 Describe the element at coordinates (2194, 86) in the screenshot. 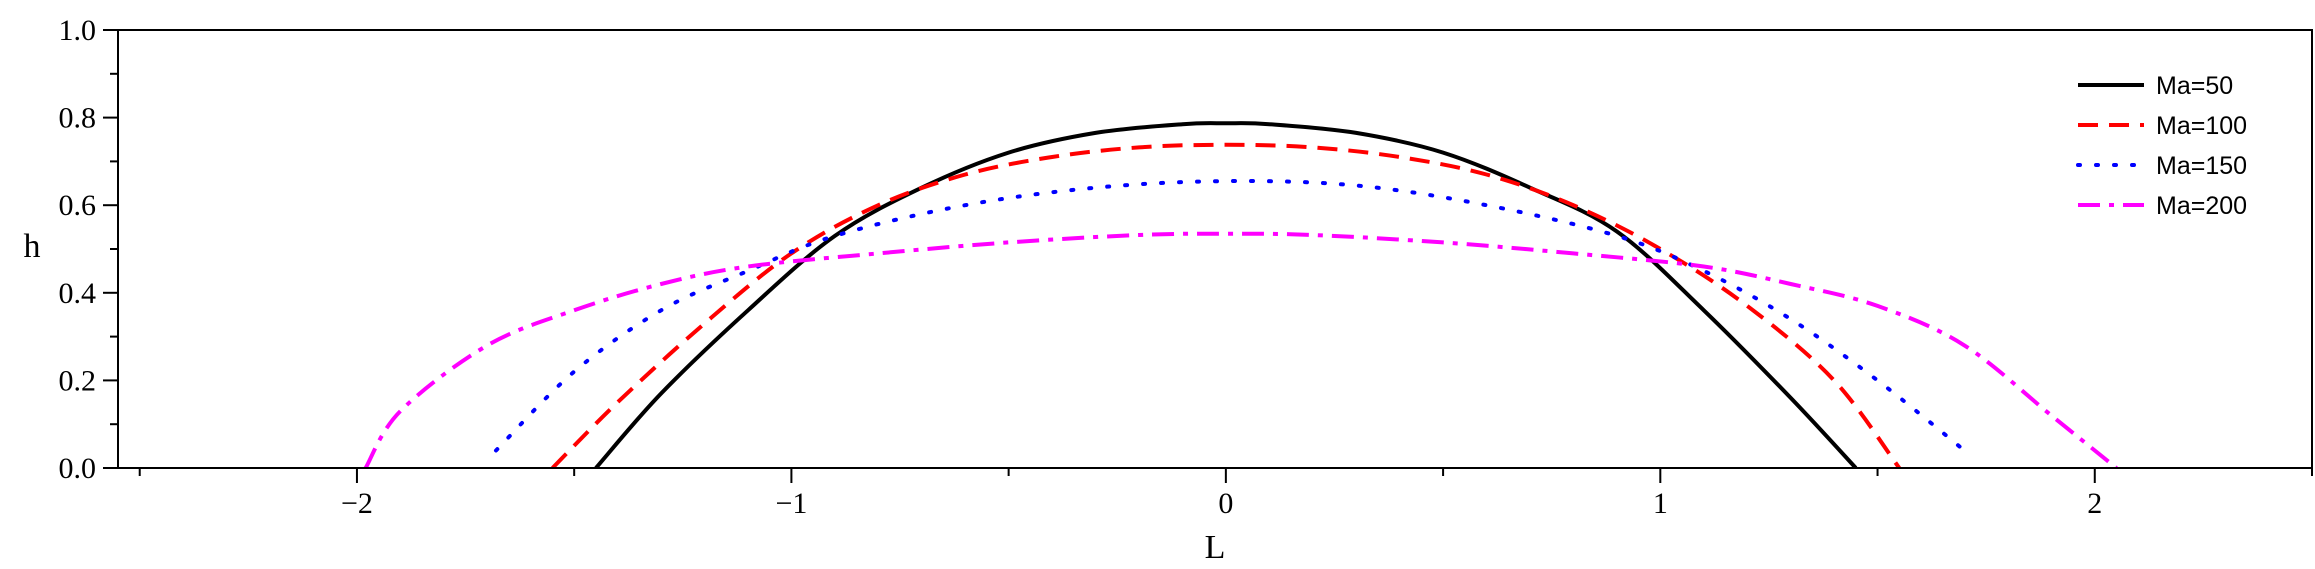

I see `legend-label: Ma=50` at that location.